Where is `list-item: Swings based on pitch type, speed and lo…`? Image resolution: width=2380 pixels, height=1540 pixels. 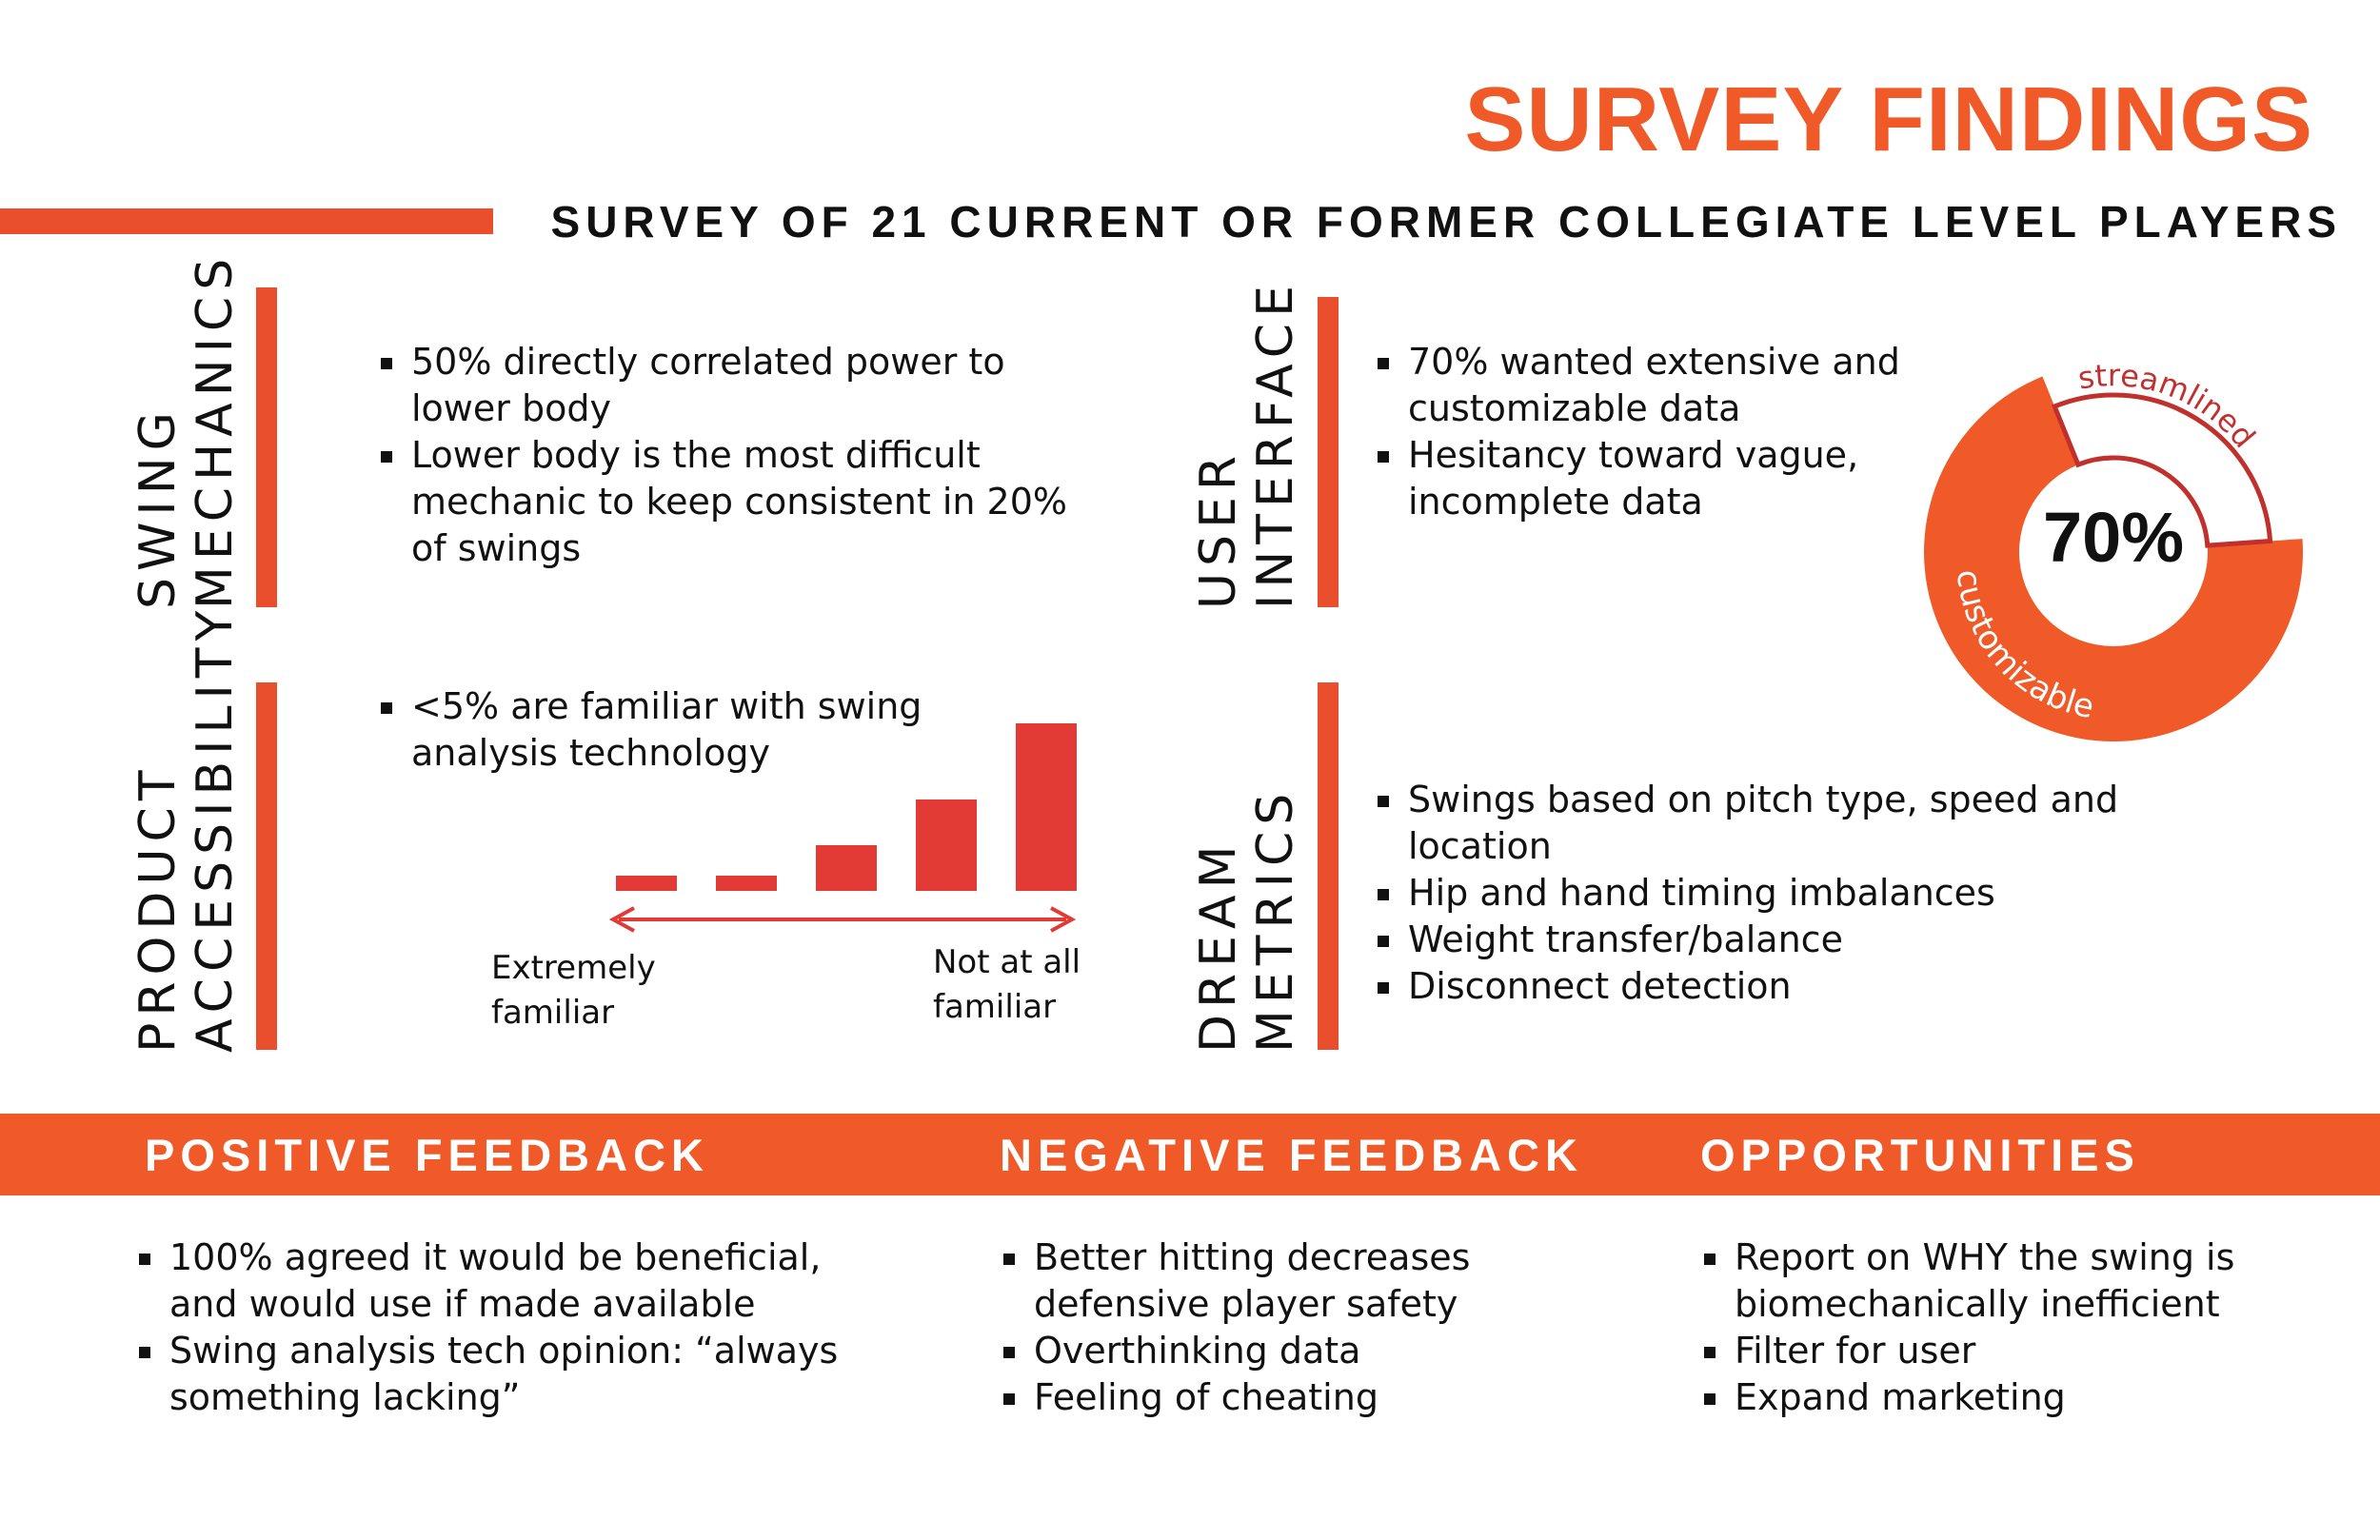 list-item: Swings based on pitch type, speed and lo… is located at coordinates (1766, 823).